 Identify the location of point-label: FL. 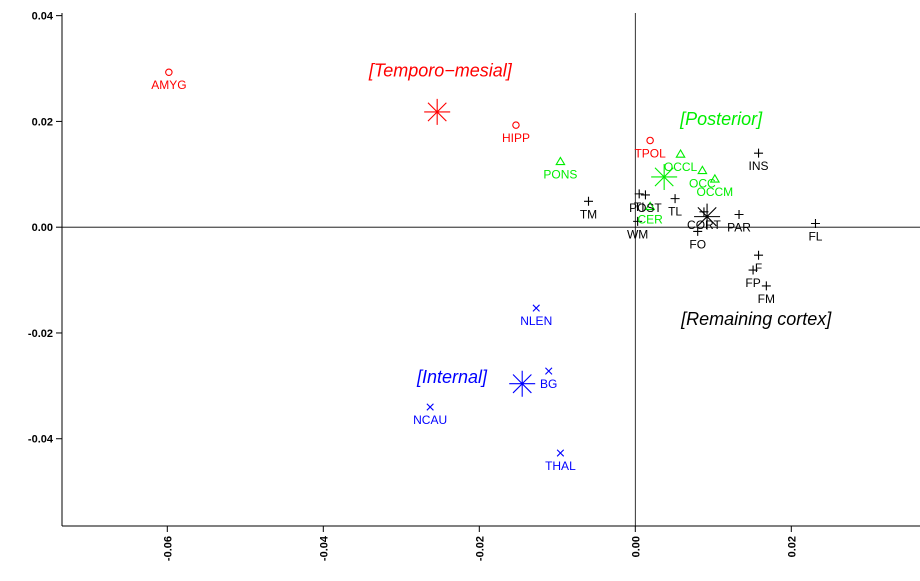
(815, 236).